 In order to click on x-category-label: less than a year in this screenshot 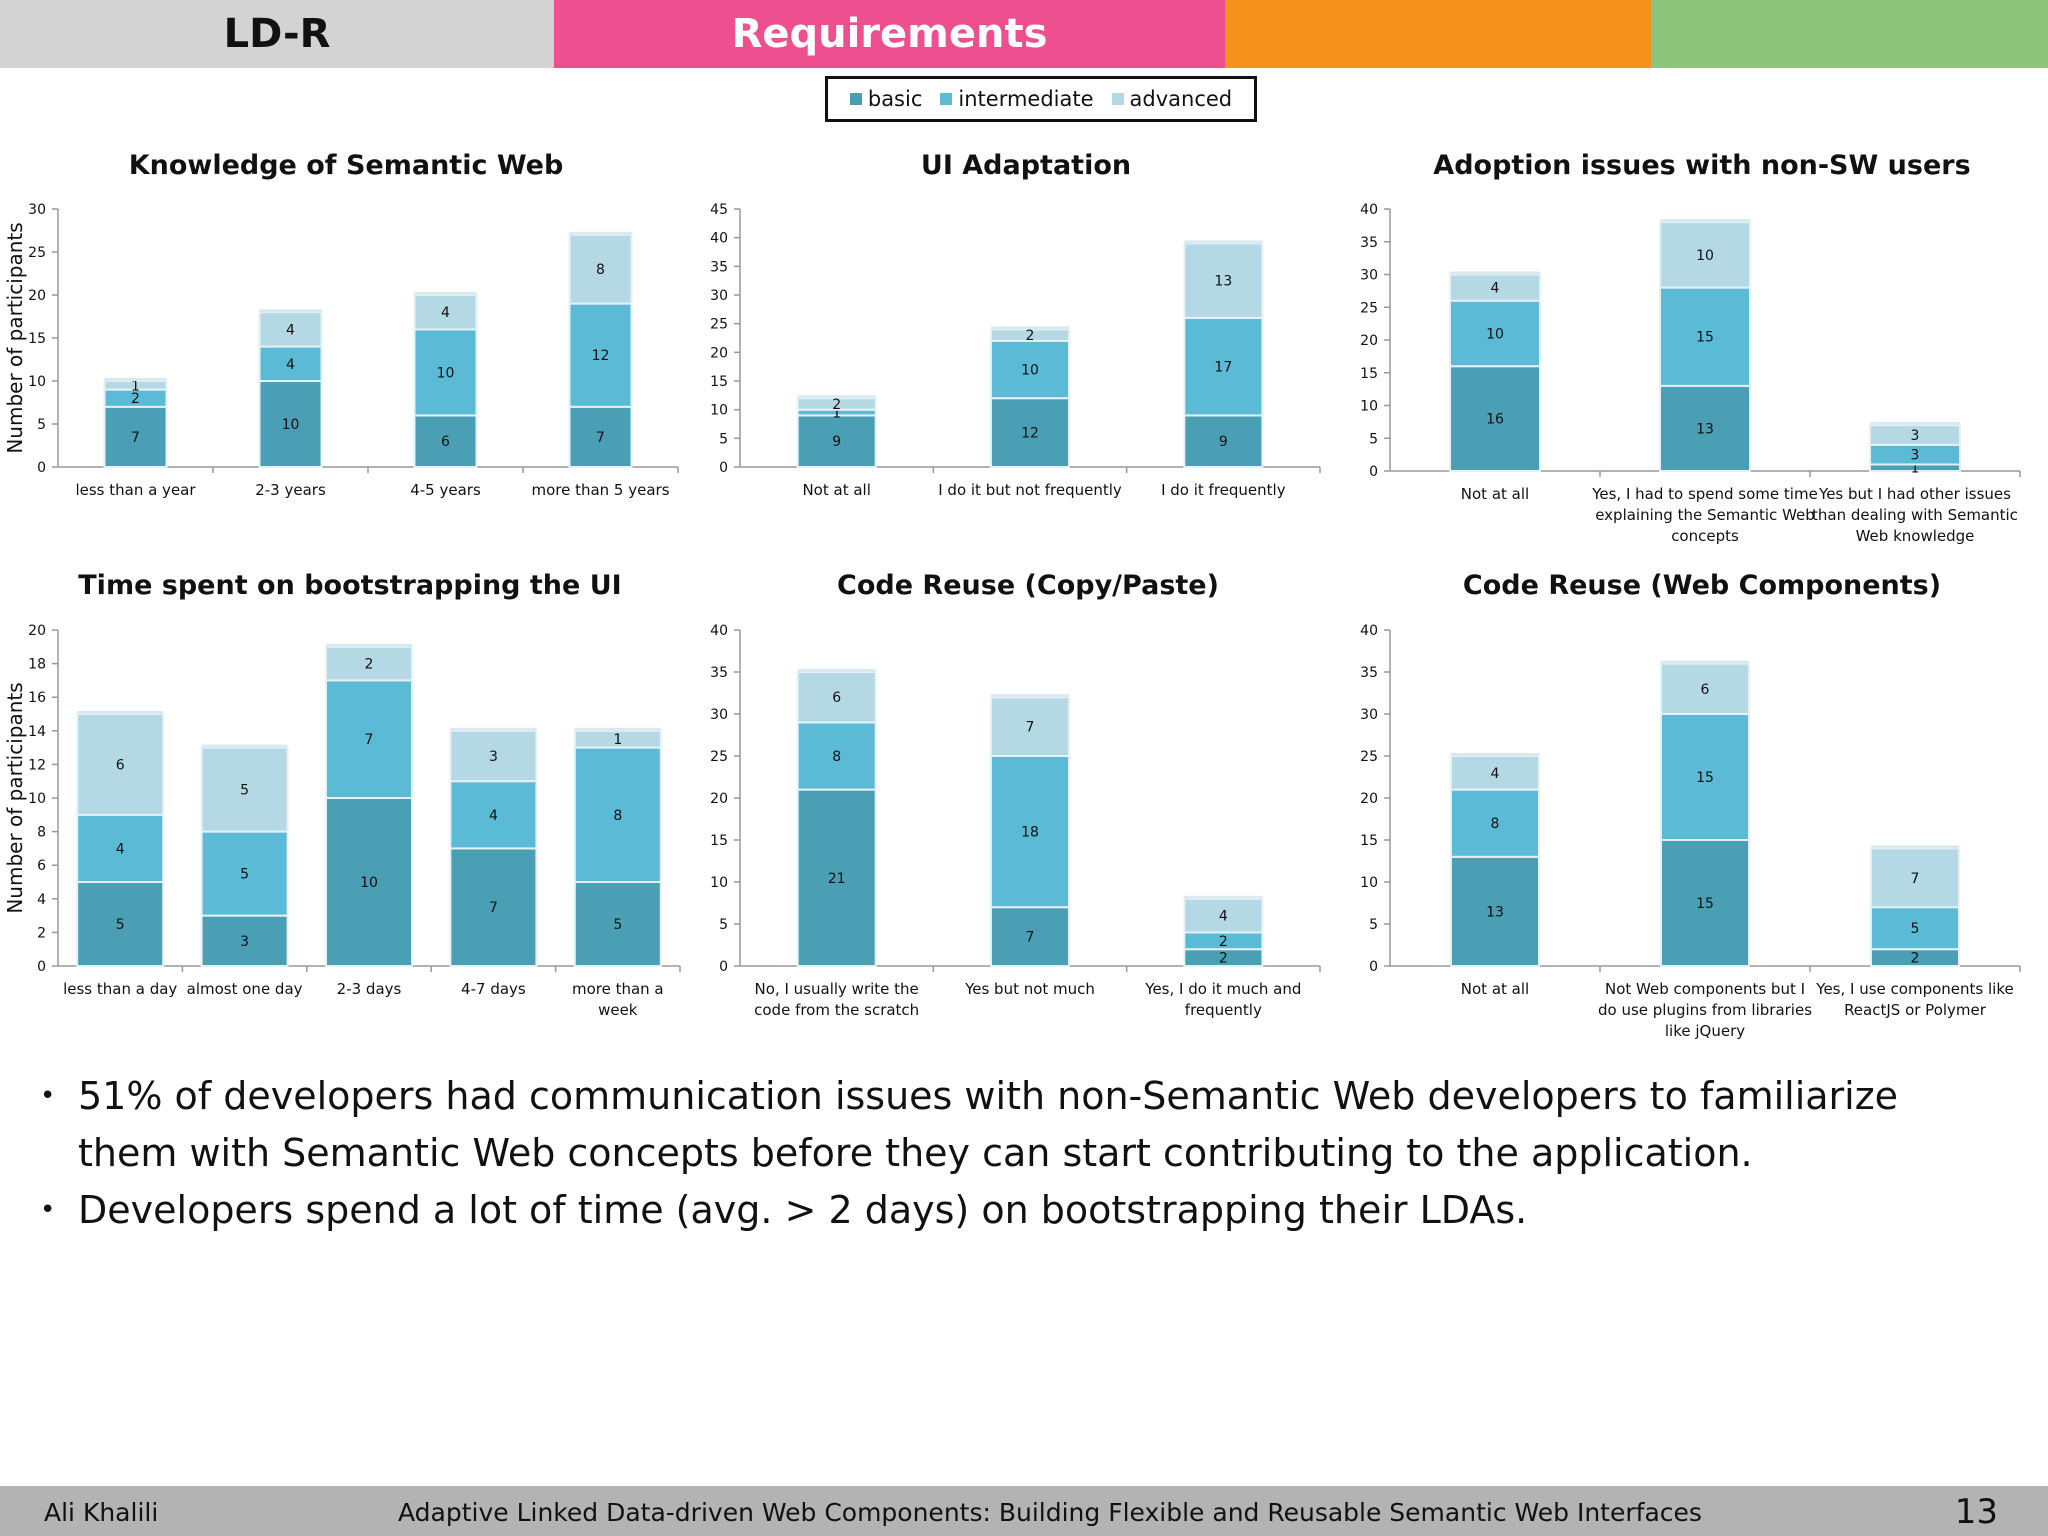, I will do `click(135, 490)`.